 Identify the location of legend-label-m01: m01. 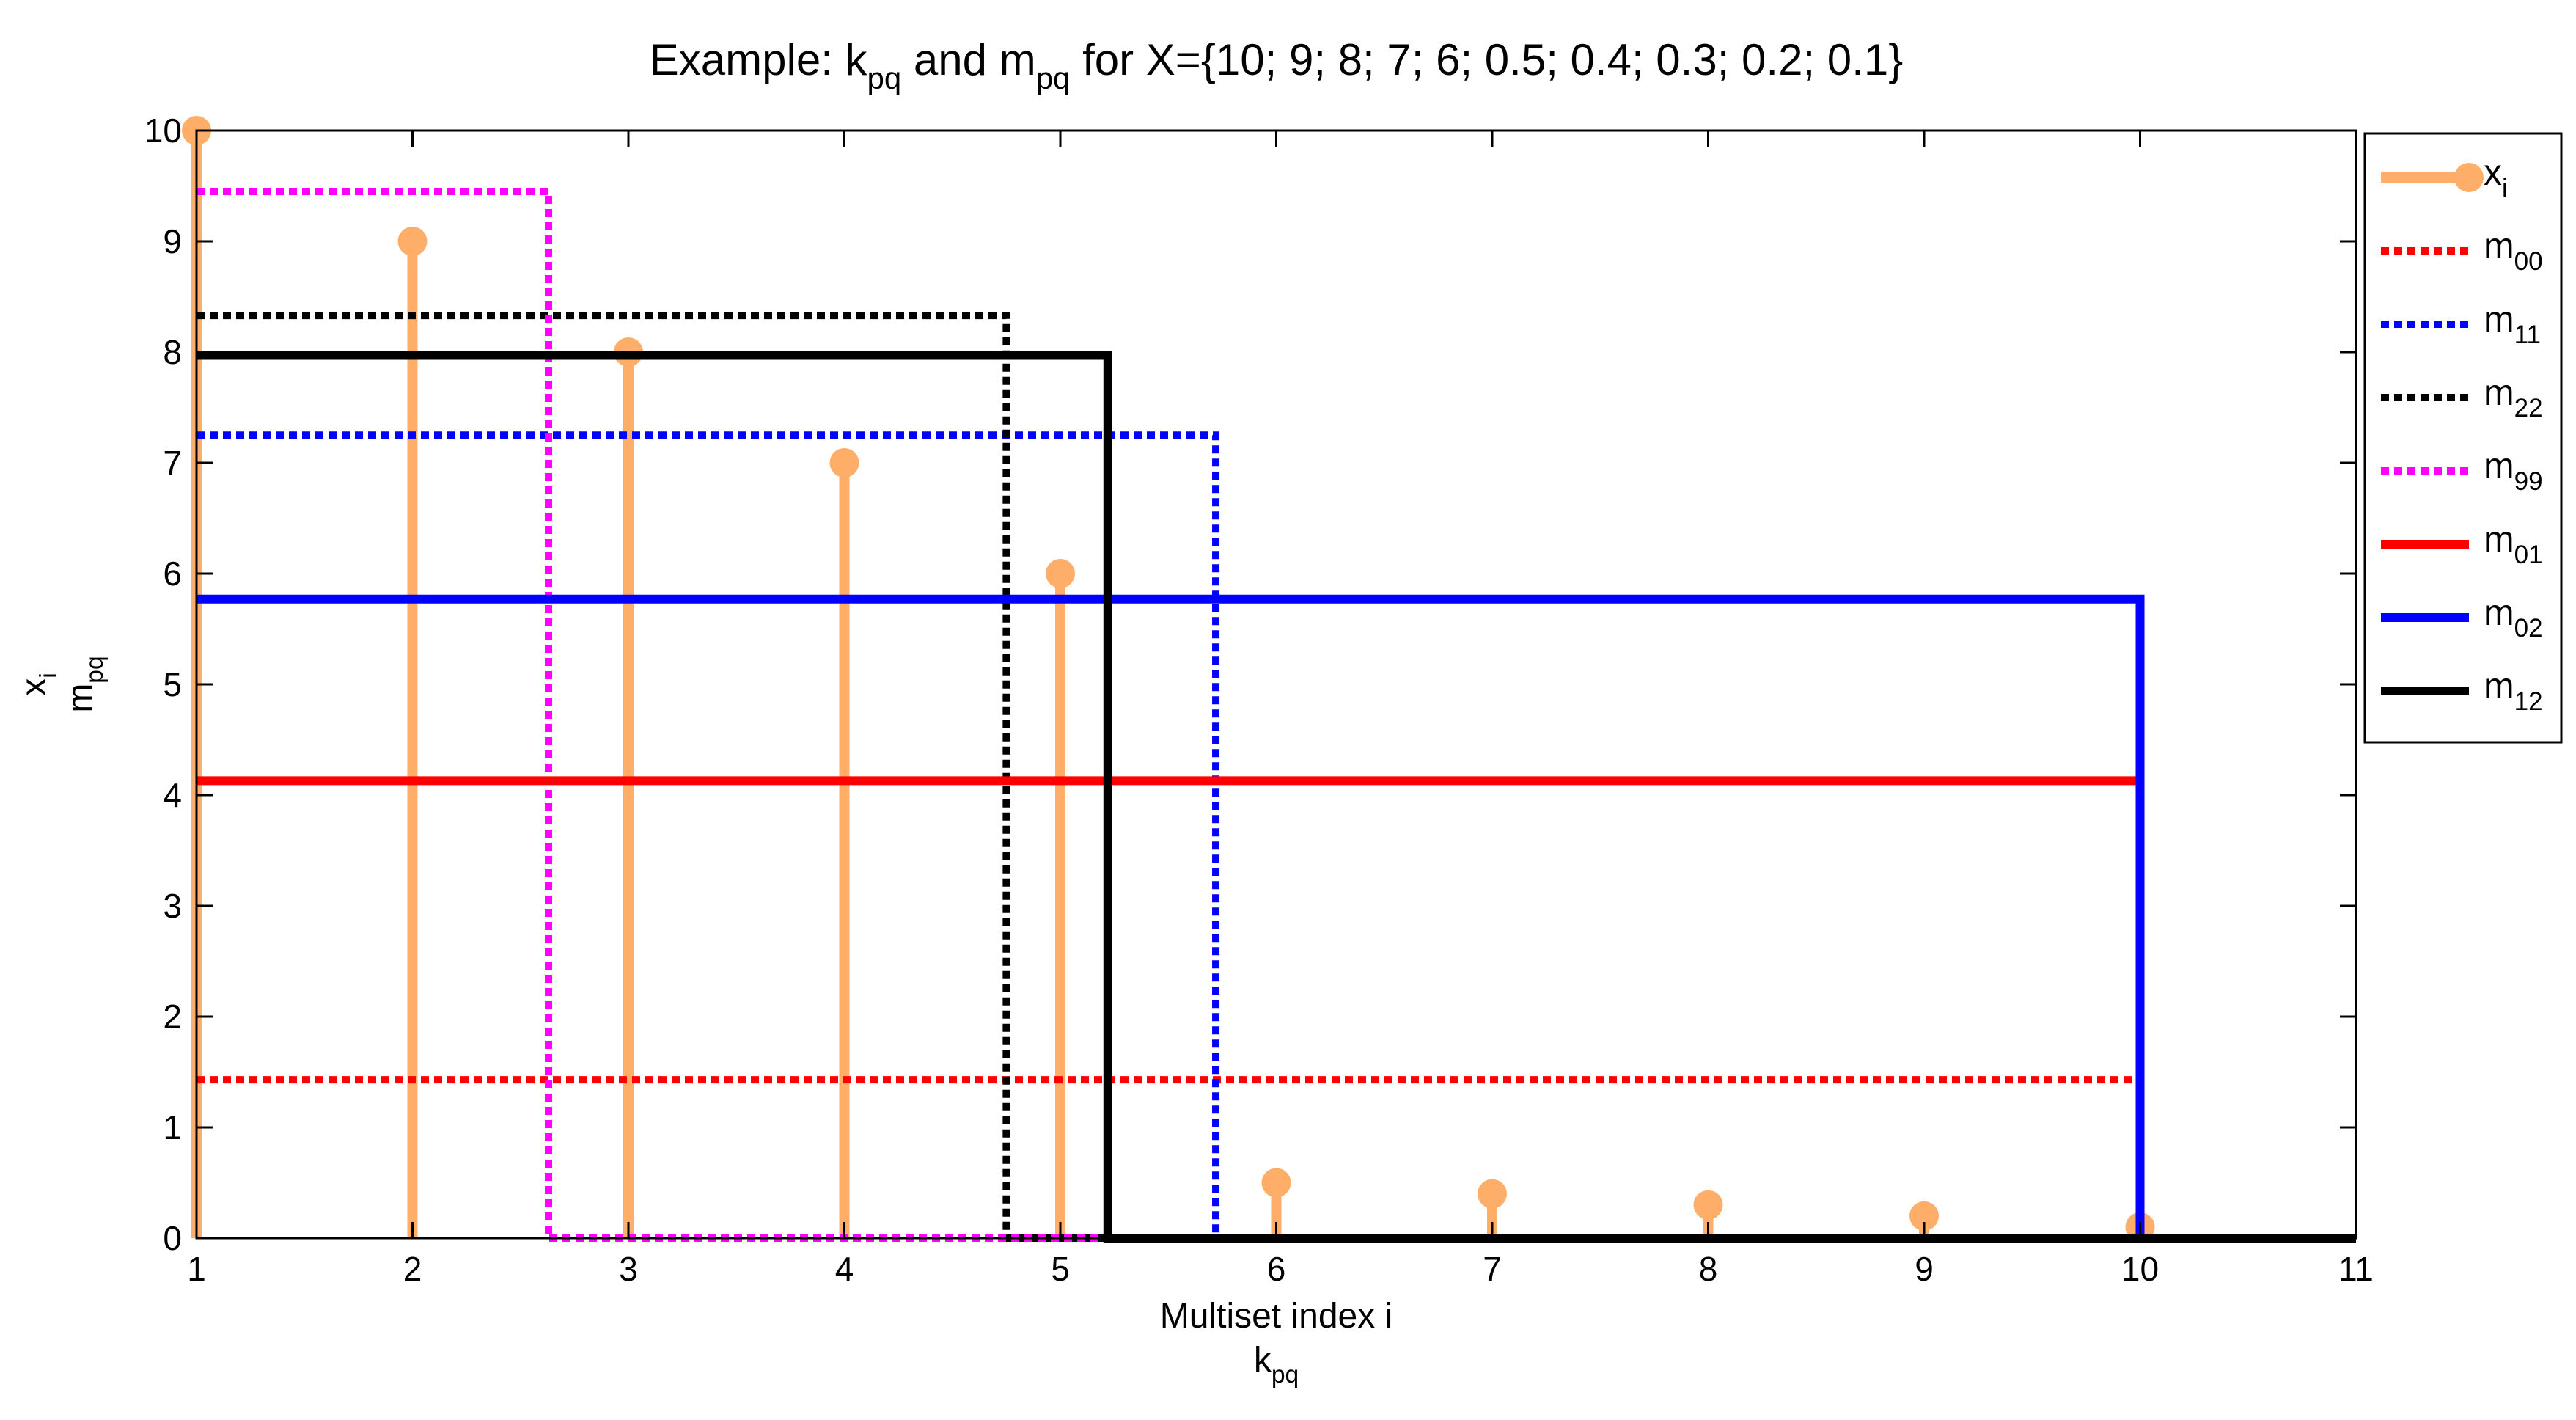
(2514, 544).